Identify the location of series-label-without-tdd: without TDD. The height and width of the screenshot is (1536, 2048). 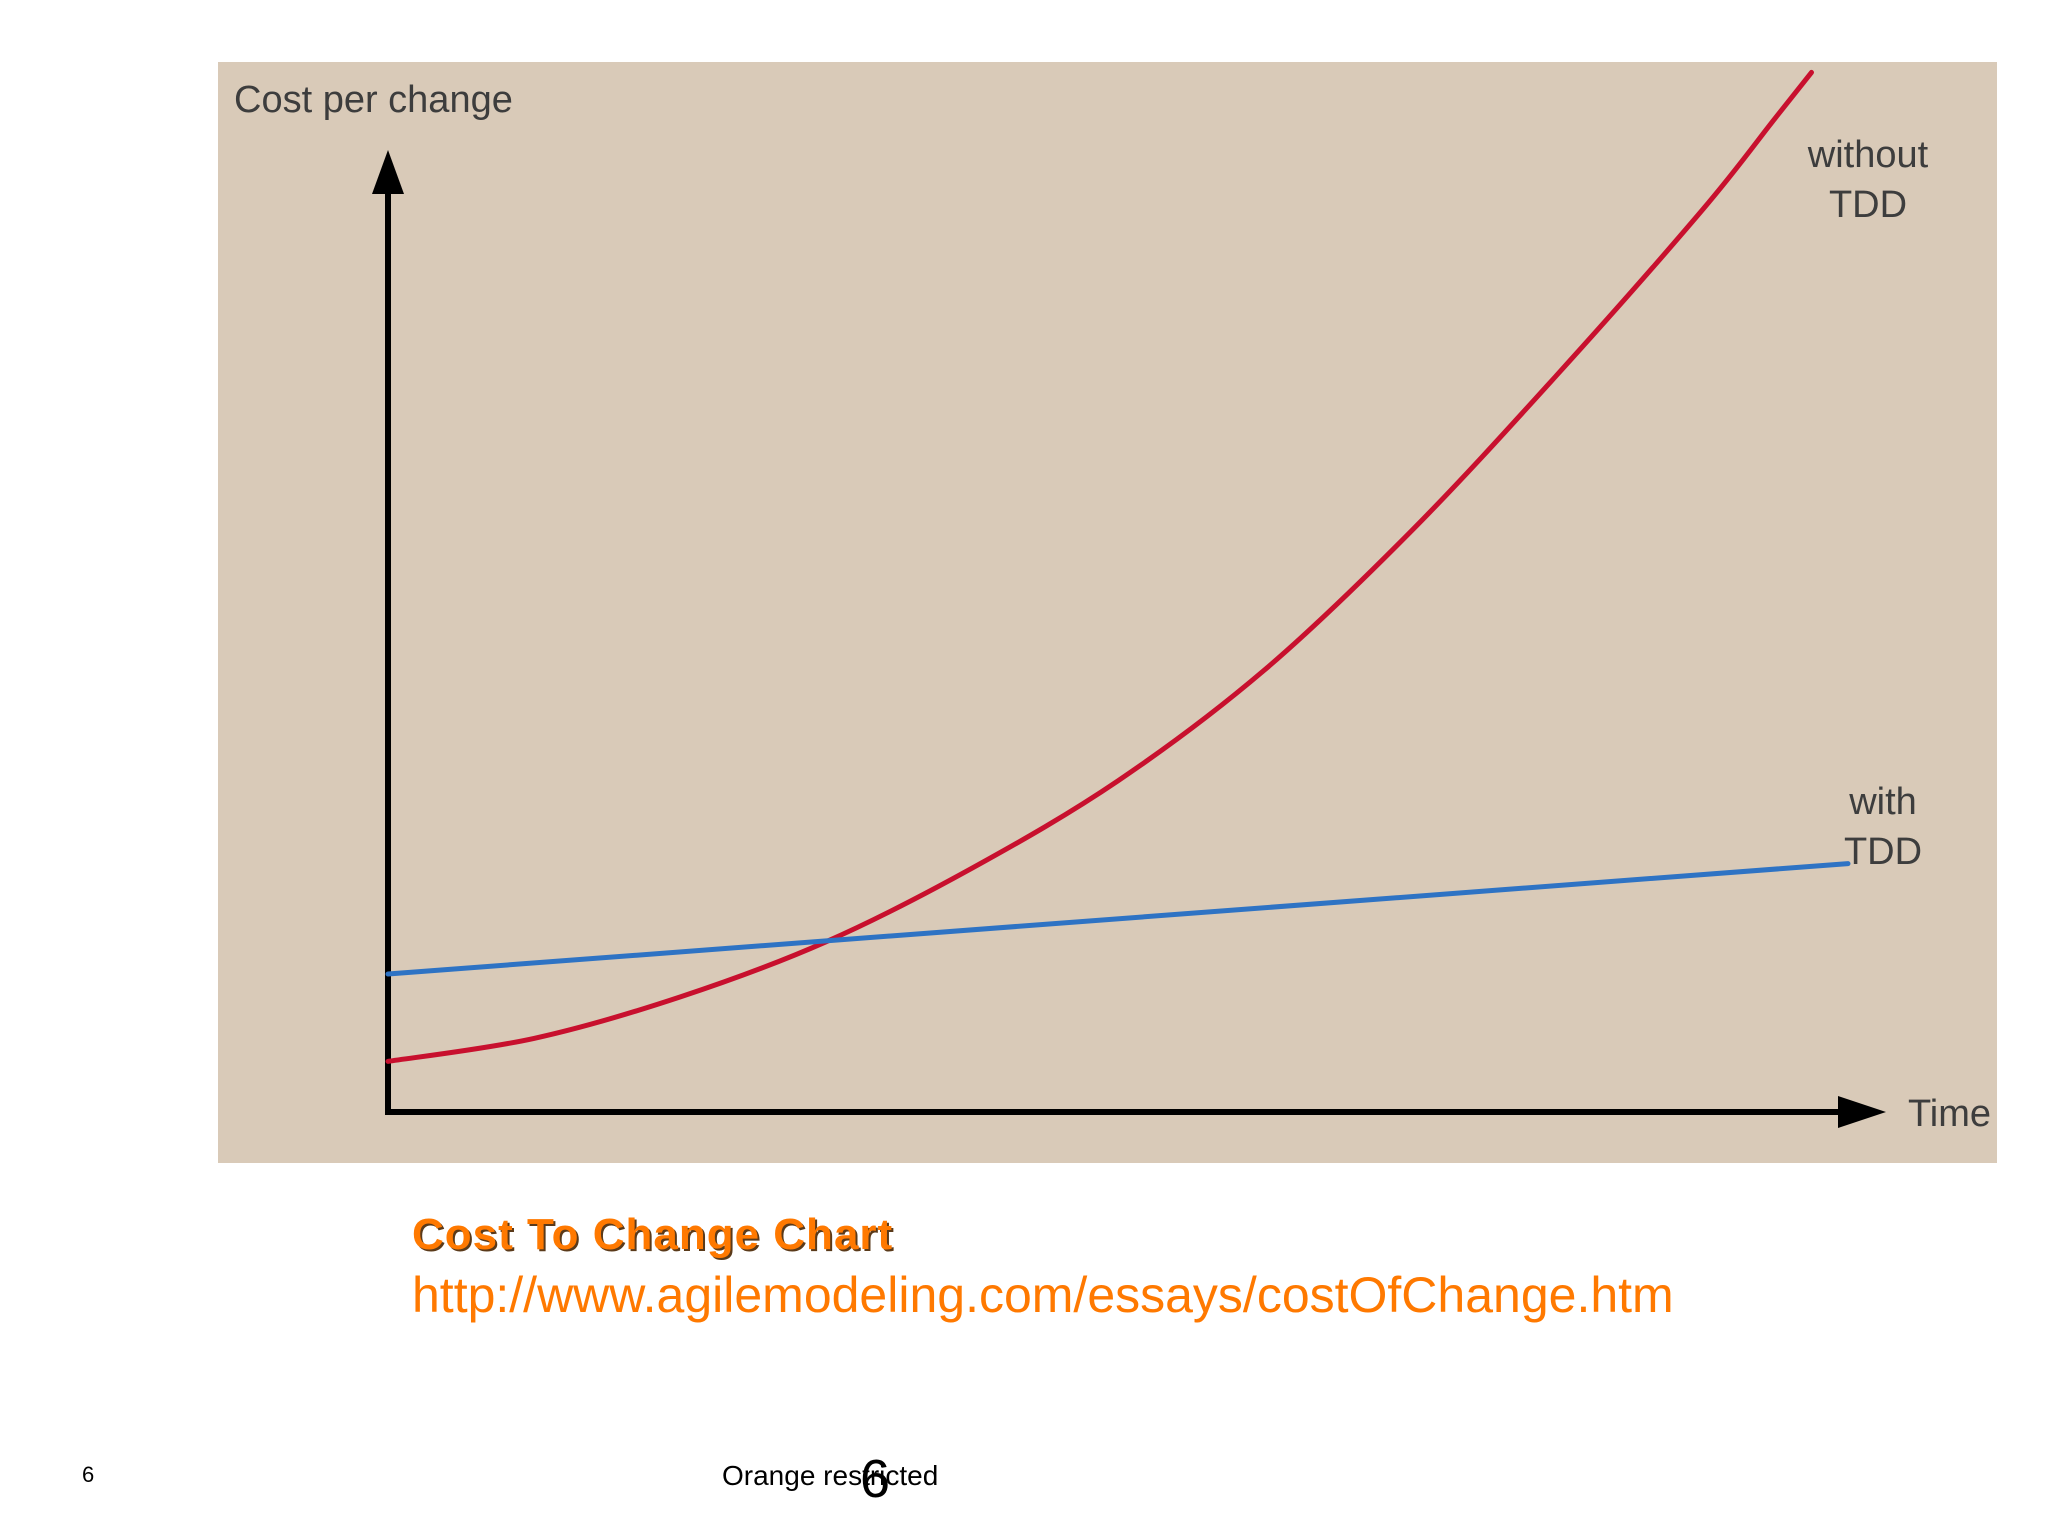
(1868, 180).